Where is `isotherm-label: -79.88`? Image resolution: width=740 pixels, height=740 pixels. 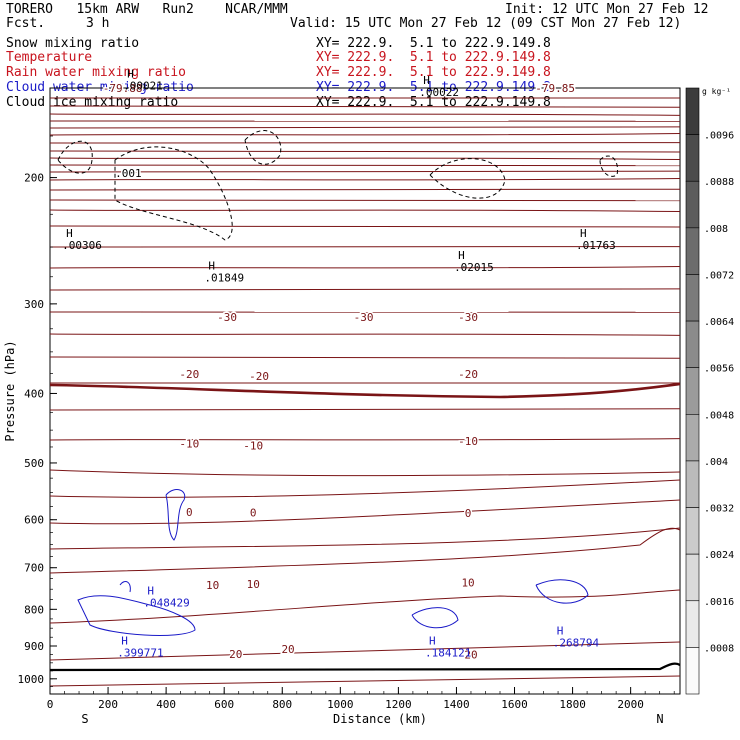 isotherm-label: -79.88 is located at coordinates (123, 88).